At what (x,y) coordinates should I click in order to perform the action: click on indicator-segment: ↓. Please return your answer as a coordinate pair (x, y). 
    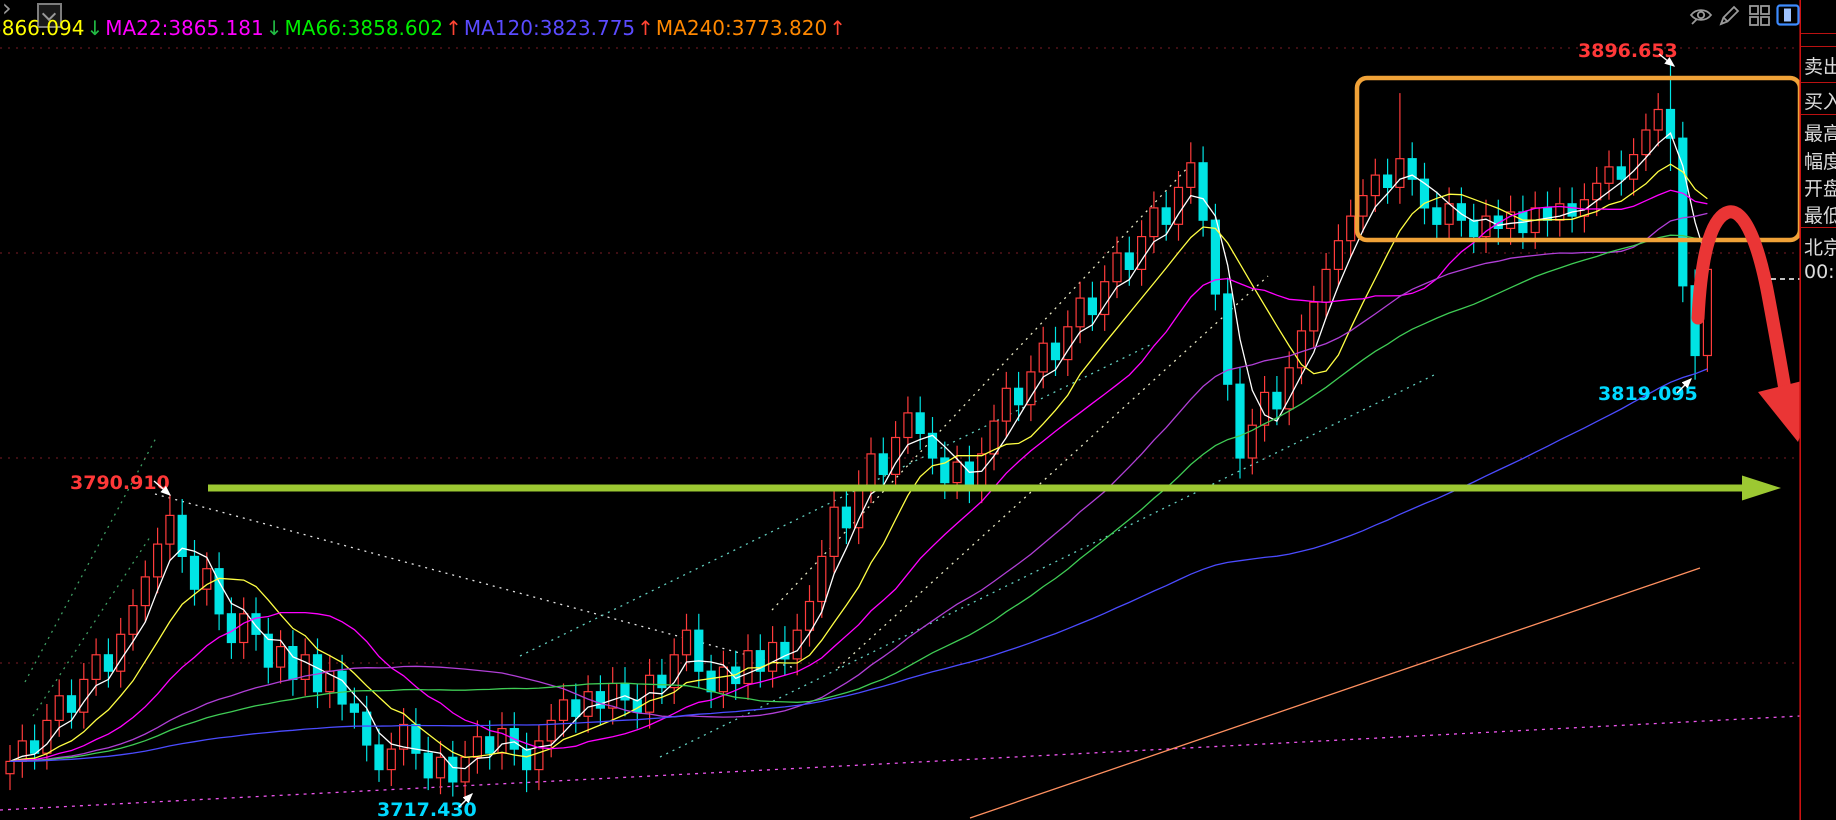
    Looking at the image, I should click on (274, 28).